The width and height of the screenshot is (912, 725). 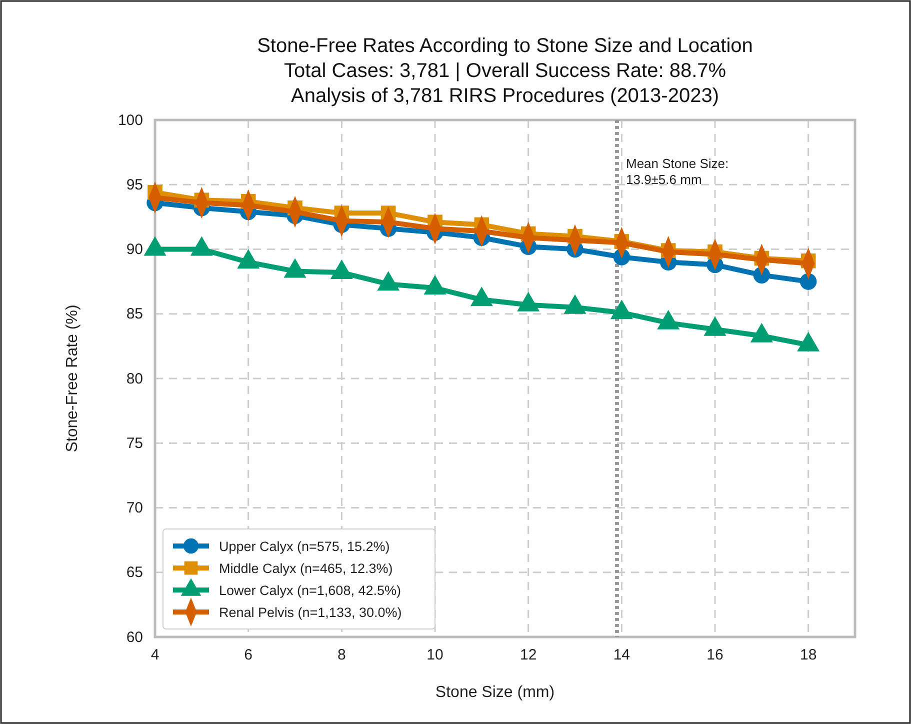 I want to click on y-tick-label: 100, so click(x=130, y=120).